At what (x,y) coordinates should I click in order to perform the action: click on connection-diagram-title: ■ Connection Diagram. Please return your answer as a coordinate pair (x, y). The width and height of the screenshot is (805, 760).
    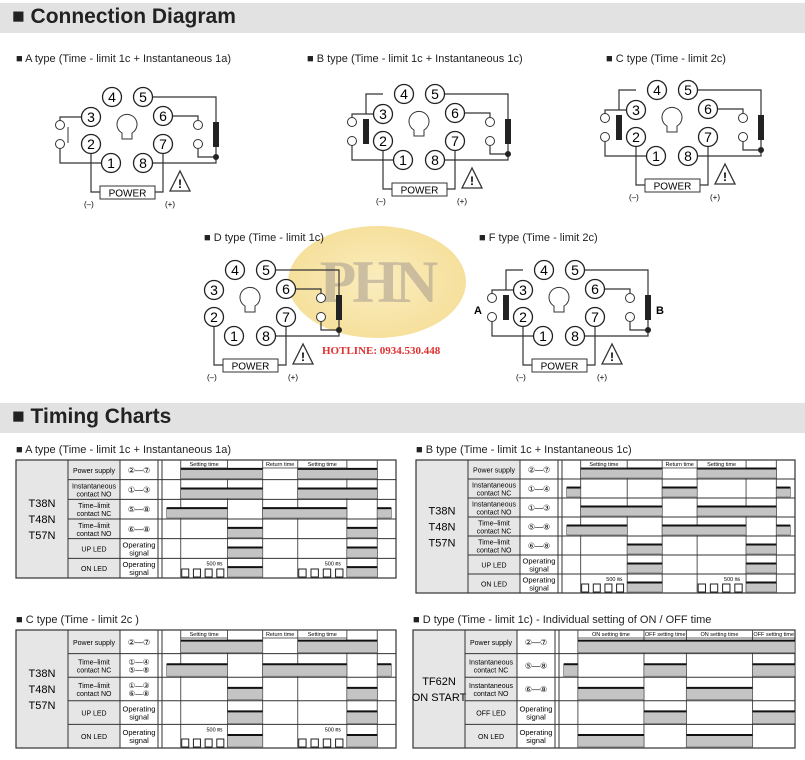
    Looking at the image, I should click on (124, 16).